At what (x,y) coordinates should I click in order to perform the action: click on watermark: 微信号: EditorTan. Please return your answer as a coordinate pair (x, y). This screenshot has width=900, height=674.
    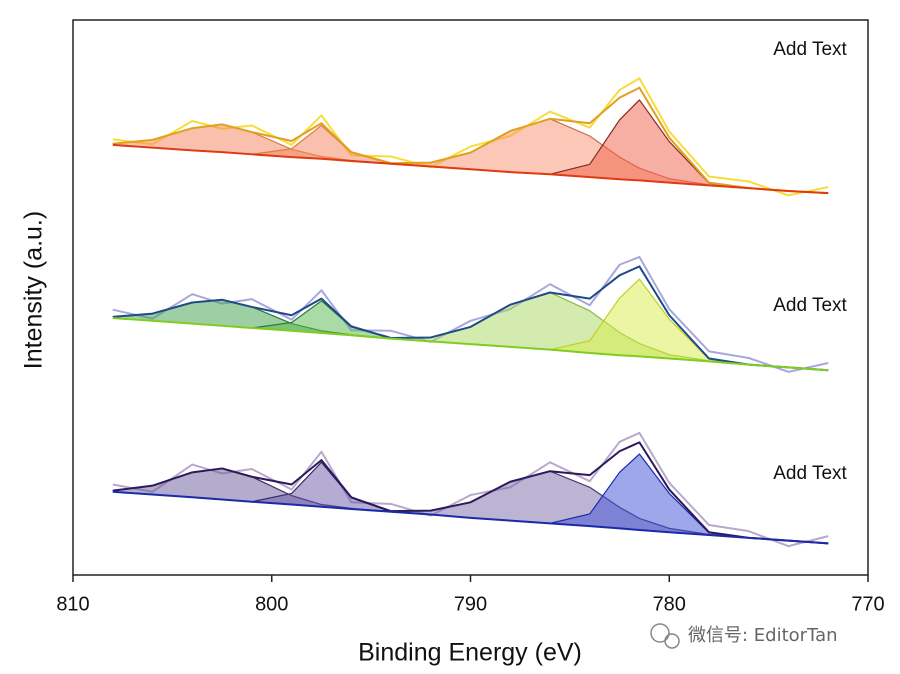
    Looking at the image, I should click on (763, 635).